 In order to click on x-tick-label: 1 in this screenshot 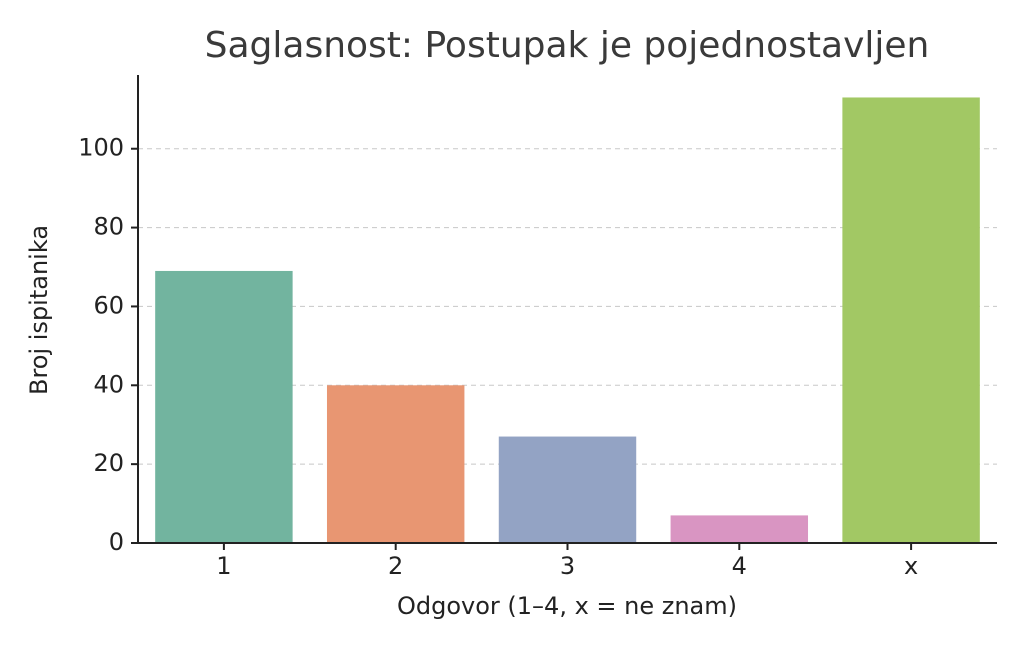, I will do `click(223, 566)`.